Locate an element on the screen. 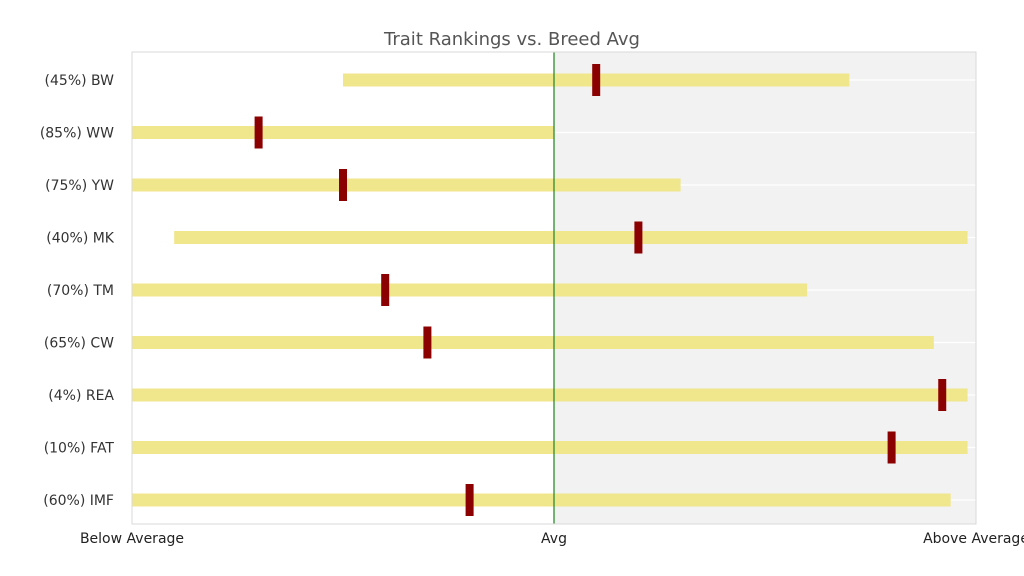 This screenshot has height=576, width=1024. trait-label: (60%) IMF is located at coordinates (78, 501).